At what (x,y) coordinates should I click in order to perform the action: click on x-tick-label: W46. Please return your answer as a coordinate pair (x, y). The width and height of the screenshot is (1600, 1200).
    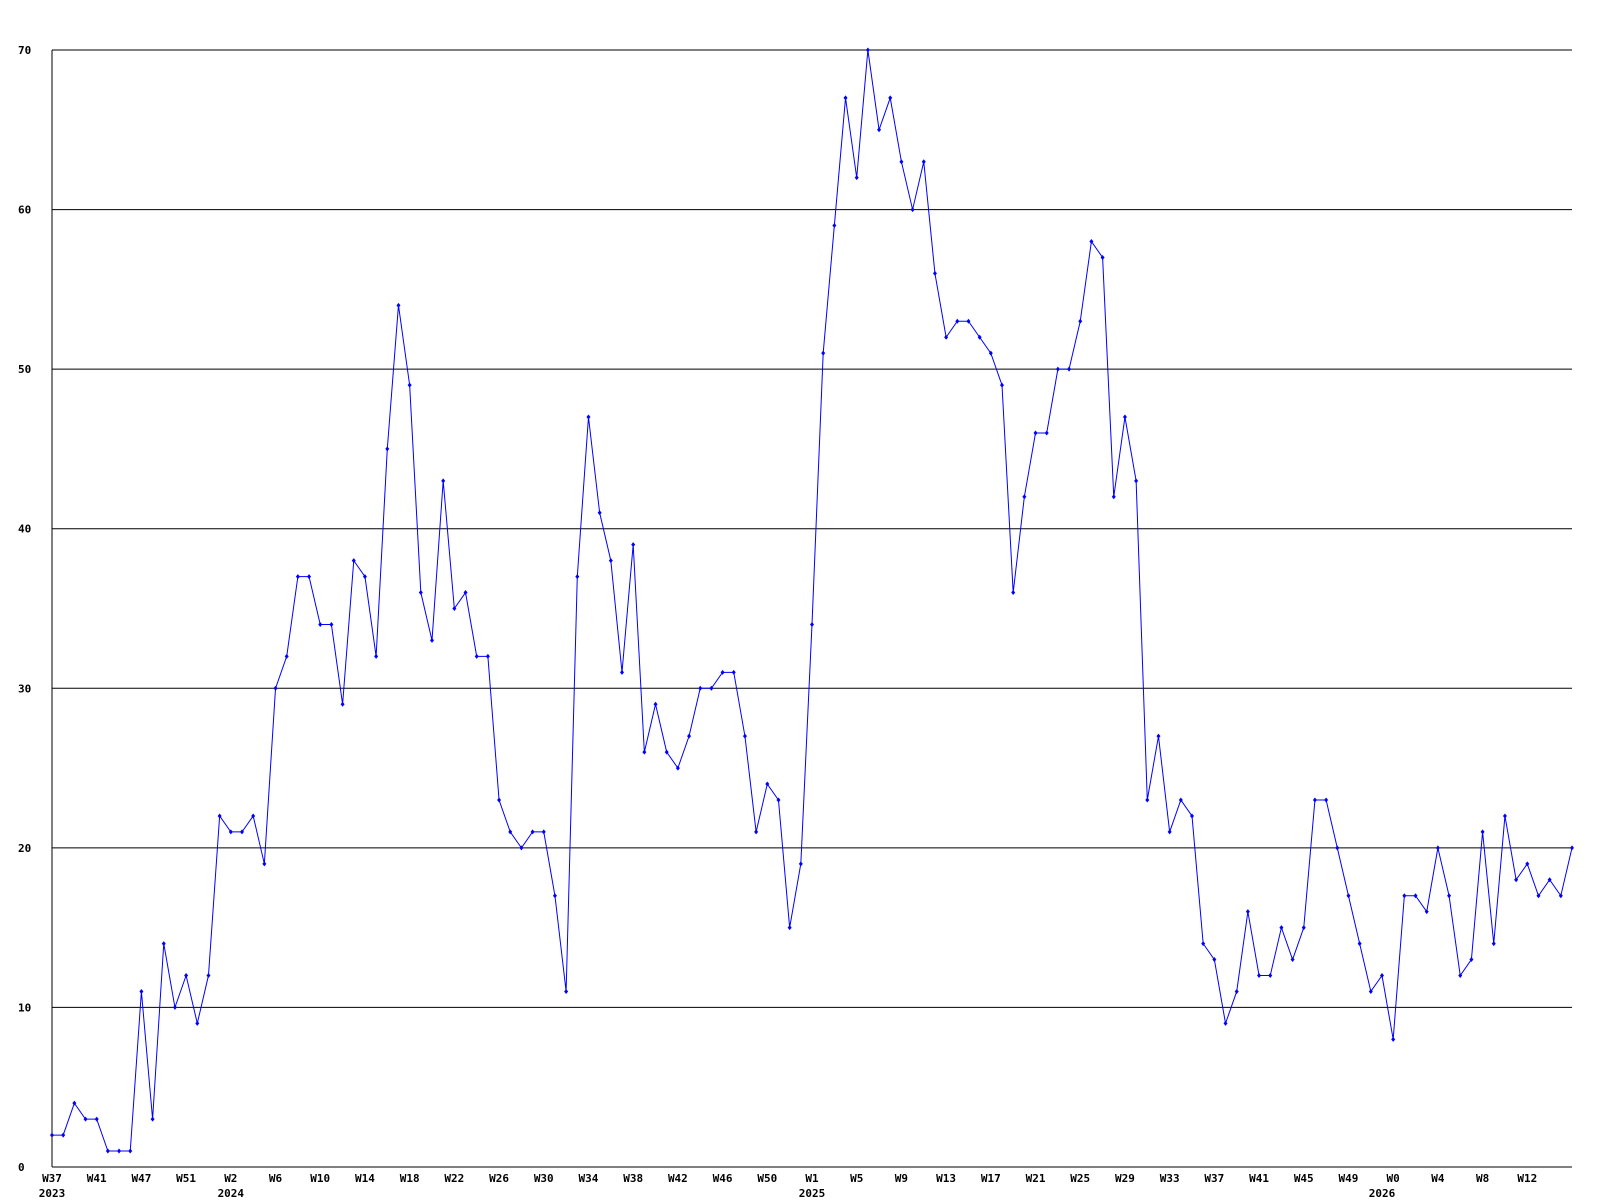
    Looking at the image, I should click on (723, 1178).